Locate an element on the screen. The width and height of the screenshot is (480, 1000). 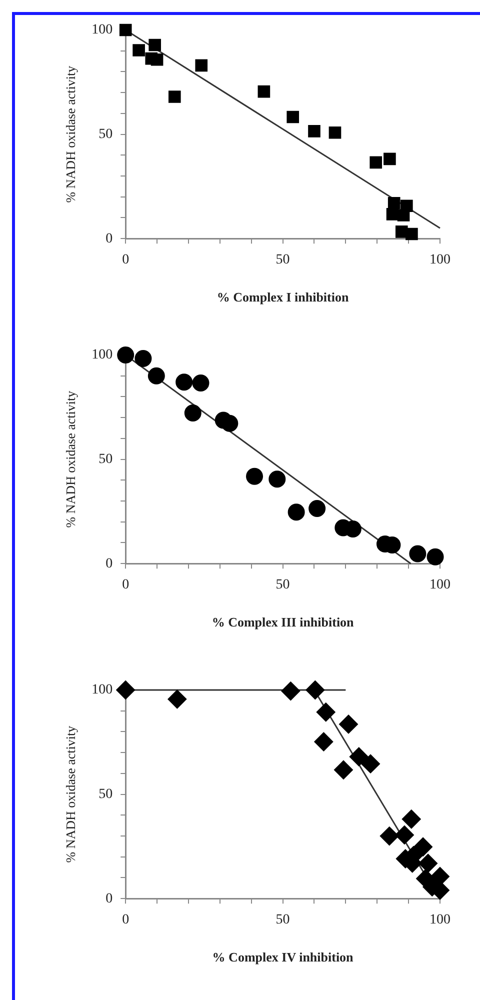
x-axis-title: % Complex I inhibition is located at coordinates (283, 297).